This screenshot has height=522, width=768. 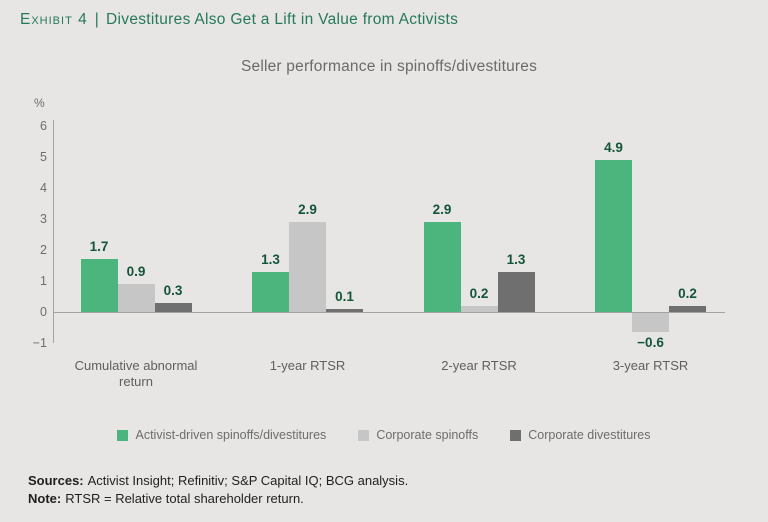 What do you see at coordinates (307, 267) in the screenshot?
I see `bar-series2-group2` at bounding box center [307, 267].